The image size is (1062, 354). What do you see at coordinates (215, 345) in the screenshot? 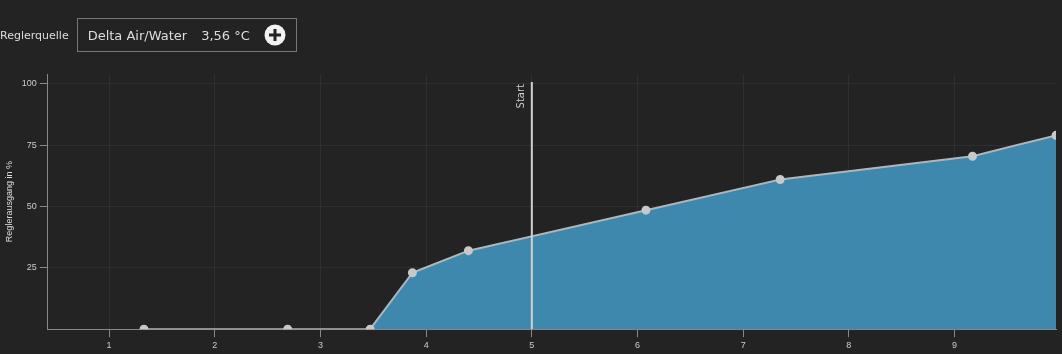
I see `x-tick-label: 2` at bounding box center [215, 345].